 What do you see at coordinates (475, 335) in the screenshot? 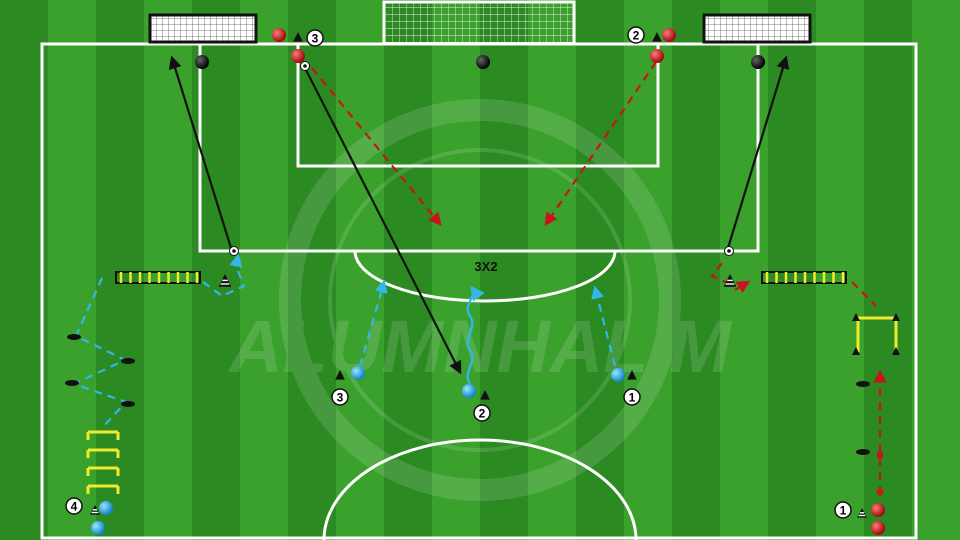
I see `dribble-path` at bounding box center [475, 335].